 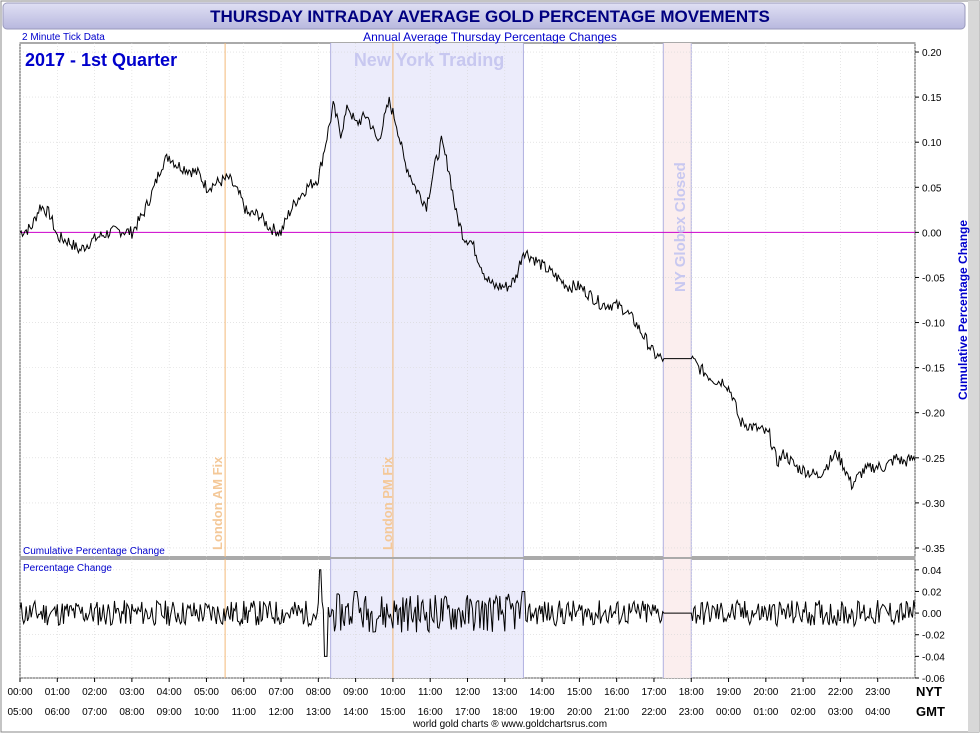 What do you see at coordinates (932, 143) in the screenshot?
I see `y-tick-label: 0.10` at bounding box center [932, 143].